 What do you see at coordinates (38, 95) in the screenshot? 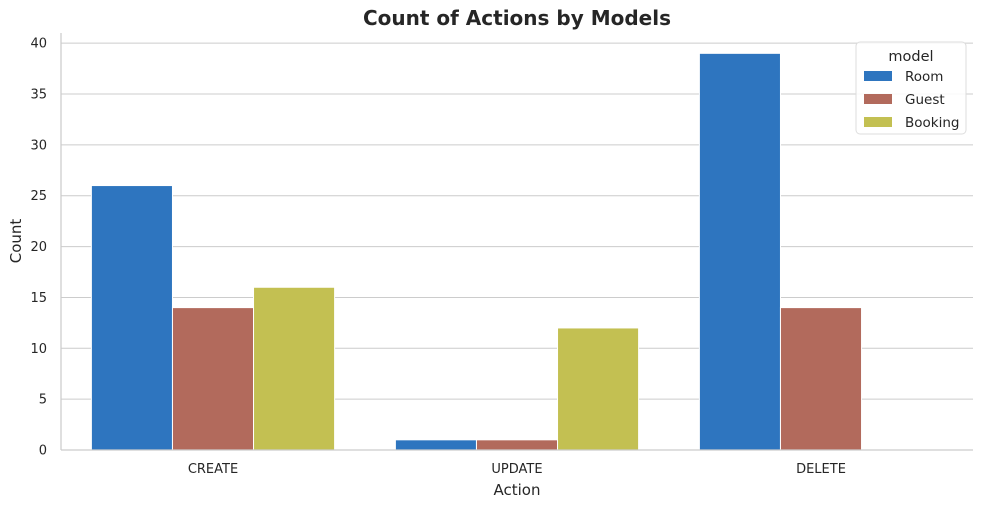
I see `y-tick-label: 35` at bounding box center [38, 95].